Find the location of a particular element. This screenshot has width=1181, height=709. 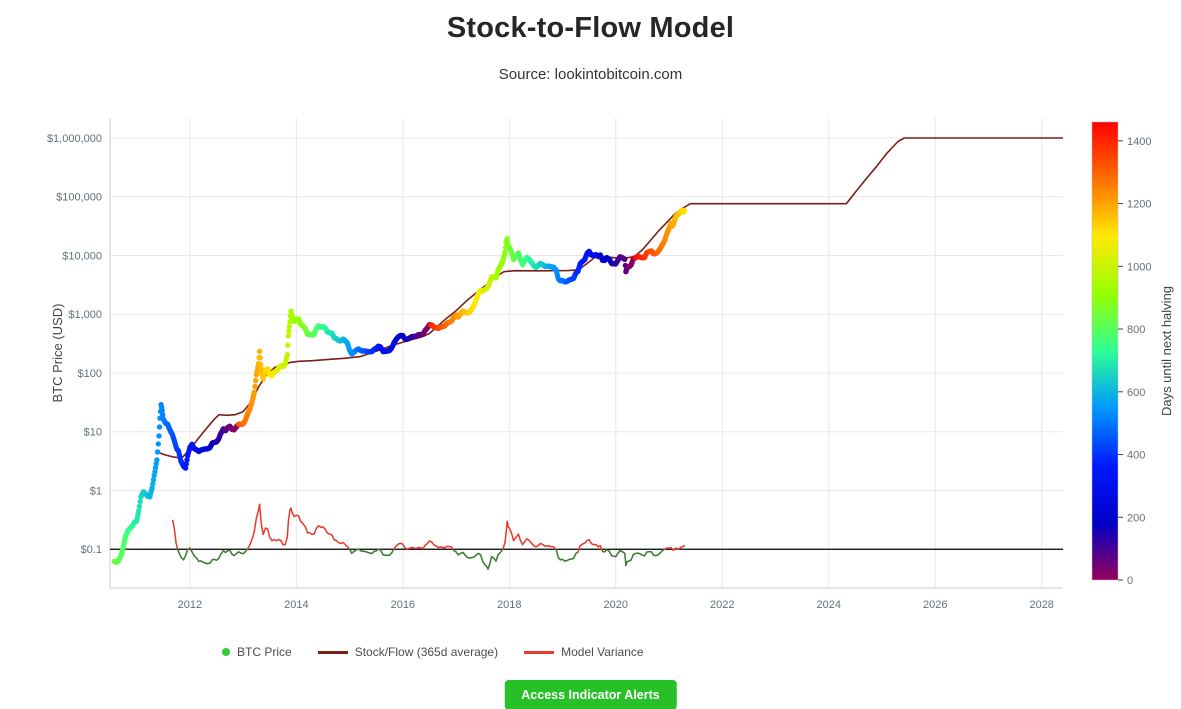

page-subtitle: Source: lookintobitcoin.com is located at coordinates (590, 74).